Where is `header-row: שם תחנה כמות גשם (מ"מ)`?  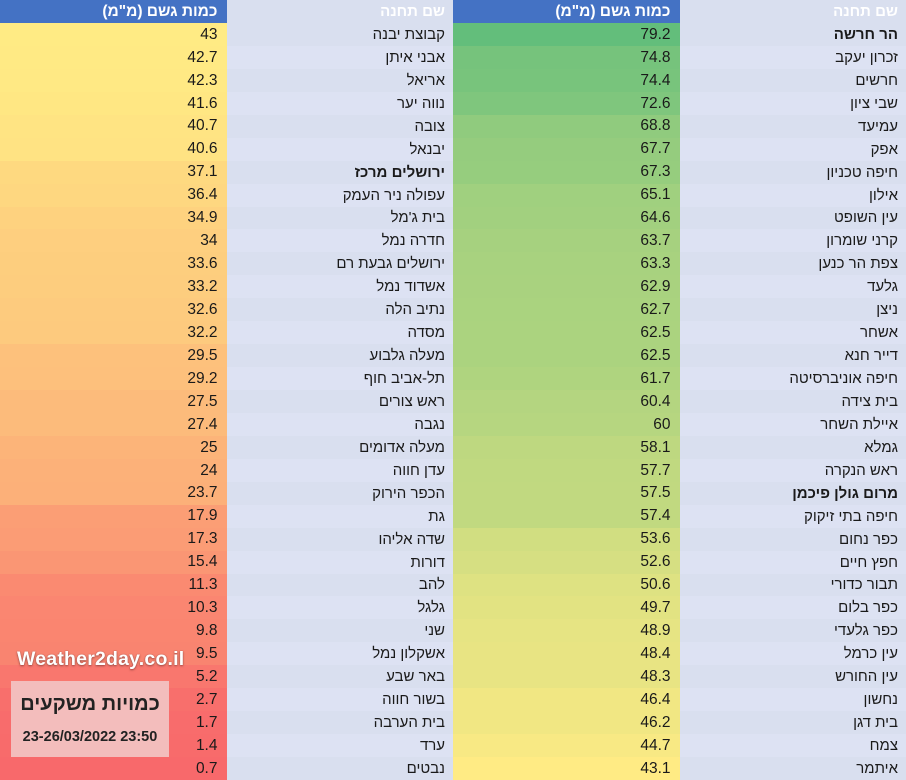 header-row: שם תחנה כמות גשם (מ"מ) is located at coordinates (226, 11).